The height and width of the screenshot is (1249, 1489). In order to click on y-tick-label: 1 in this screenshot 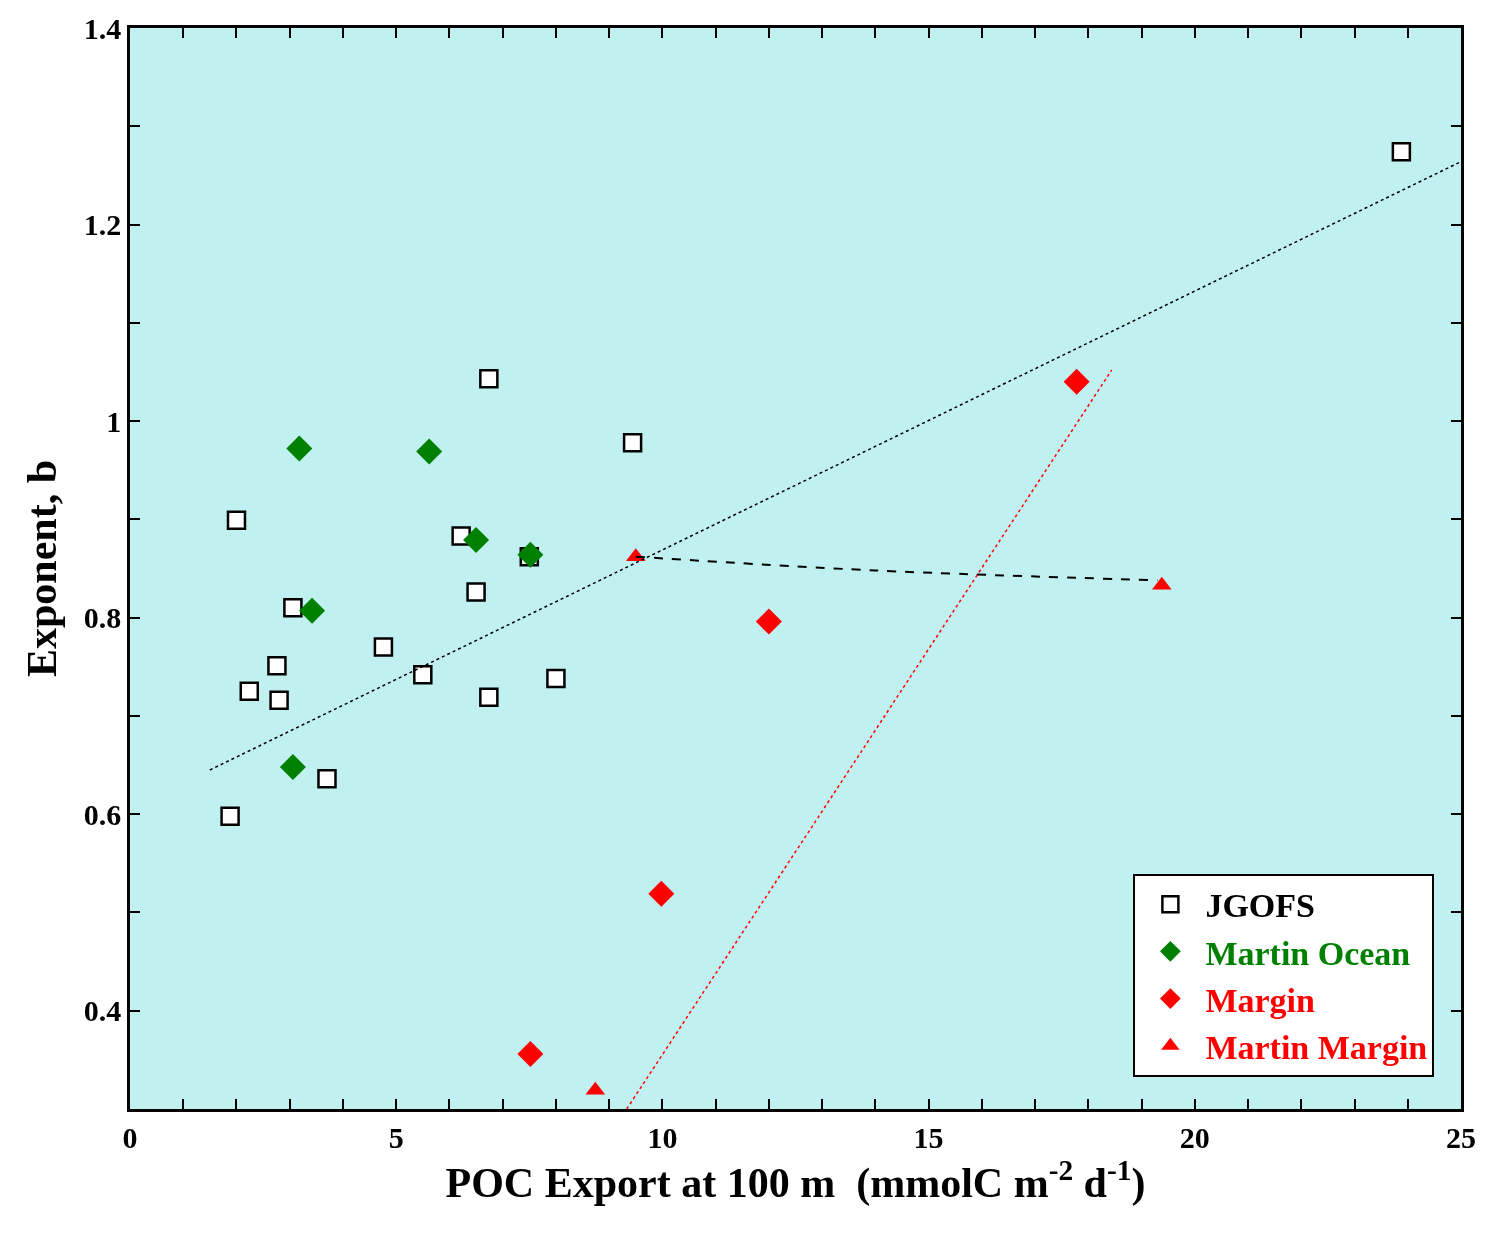, I will do `click(114, 421)`.